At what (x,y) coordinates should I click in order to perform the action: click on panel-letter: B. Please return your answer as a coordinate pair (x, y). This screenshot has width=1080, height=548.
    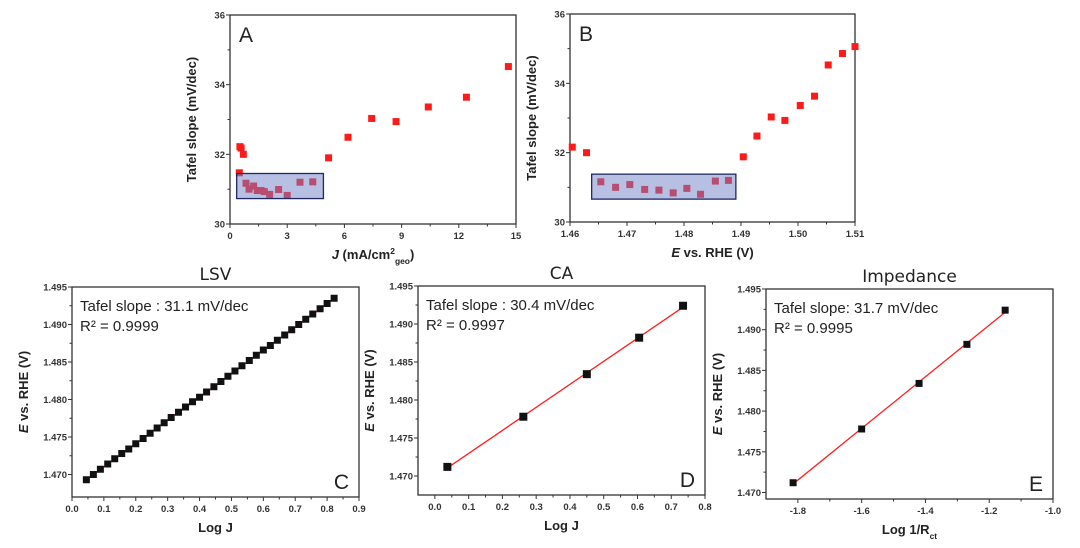
    Looking at the image, I should click on (586, 34).